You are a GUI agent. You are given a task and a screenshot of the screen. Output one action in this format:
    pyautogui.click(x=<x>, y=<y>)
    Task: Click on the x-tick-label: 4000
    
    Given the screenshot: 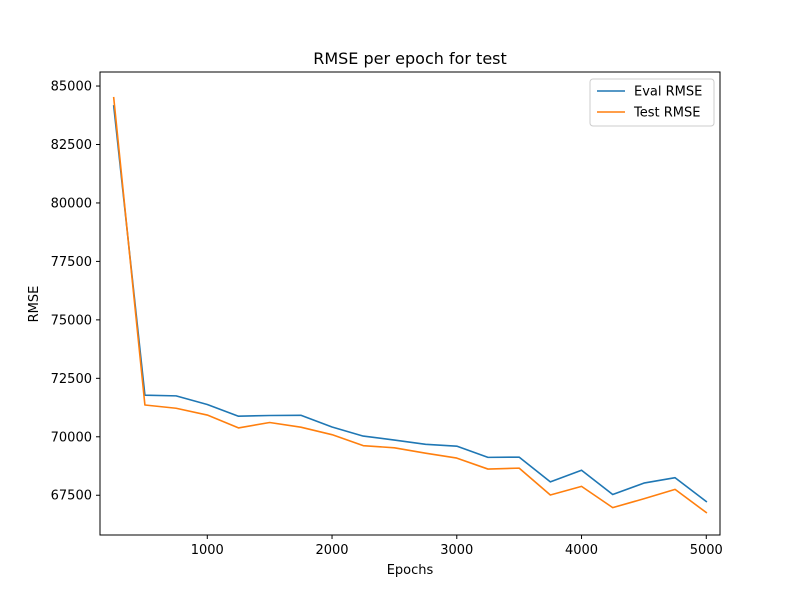 What is the action you would take?
    pyautogui.click(x=581, y=550)
    